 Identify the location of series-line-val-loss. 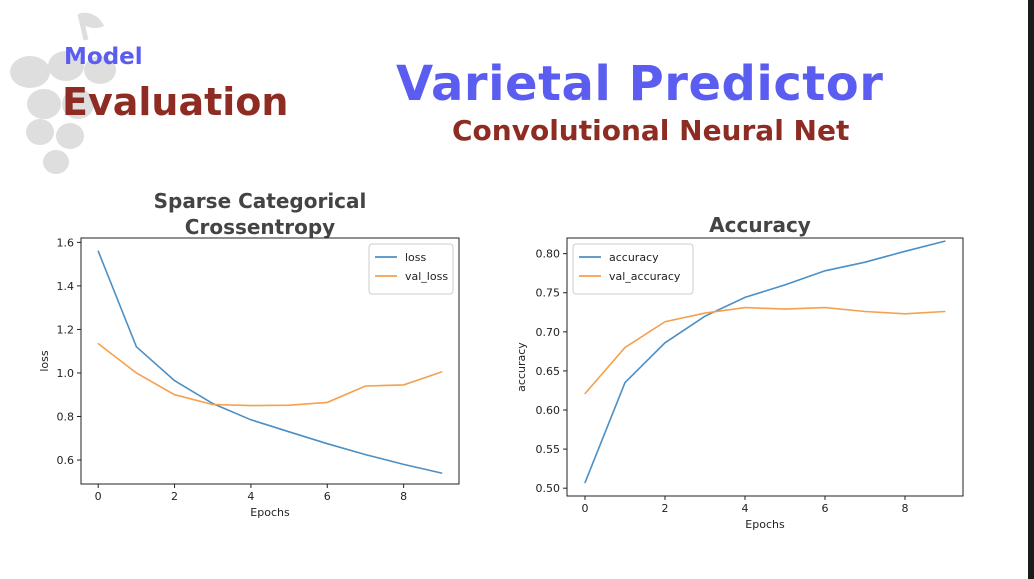
(270, 374).